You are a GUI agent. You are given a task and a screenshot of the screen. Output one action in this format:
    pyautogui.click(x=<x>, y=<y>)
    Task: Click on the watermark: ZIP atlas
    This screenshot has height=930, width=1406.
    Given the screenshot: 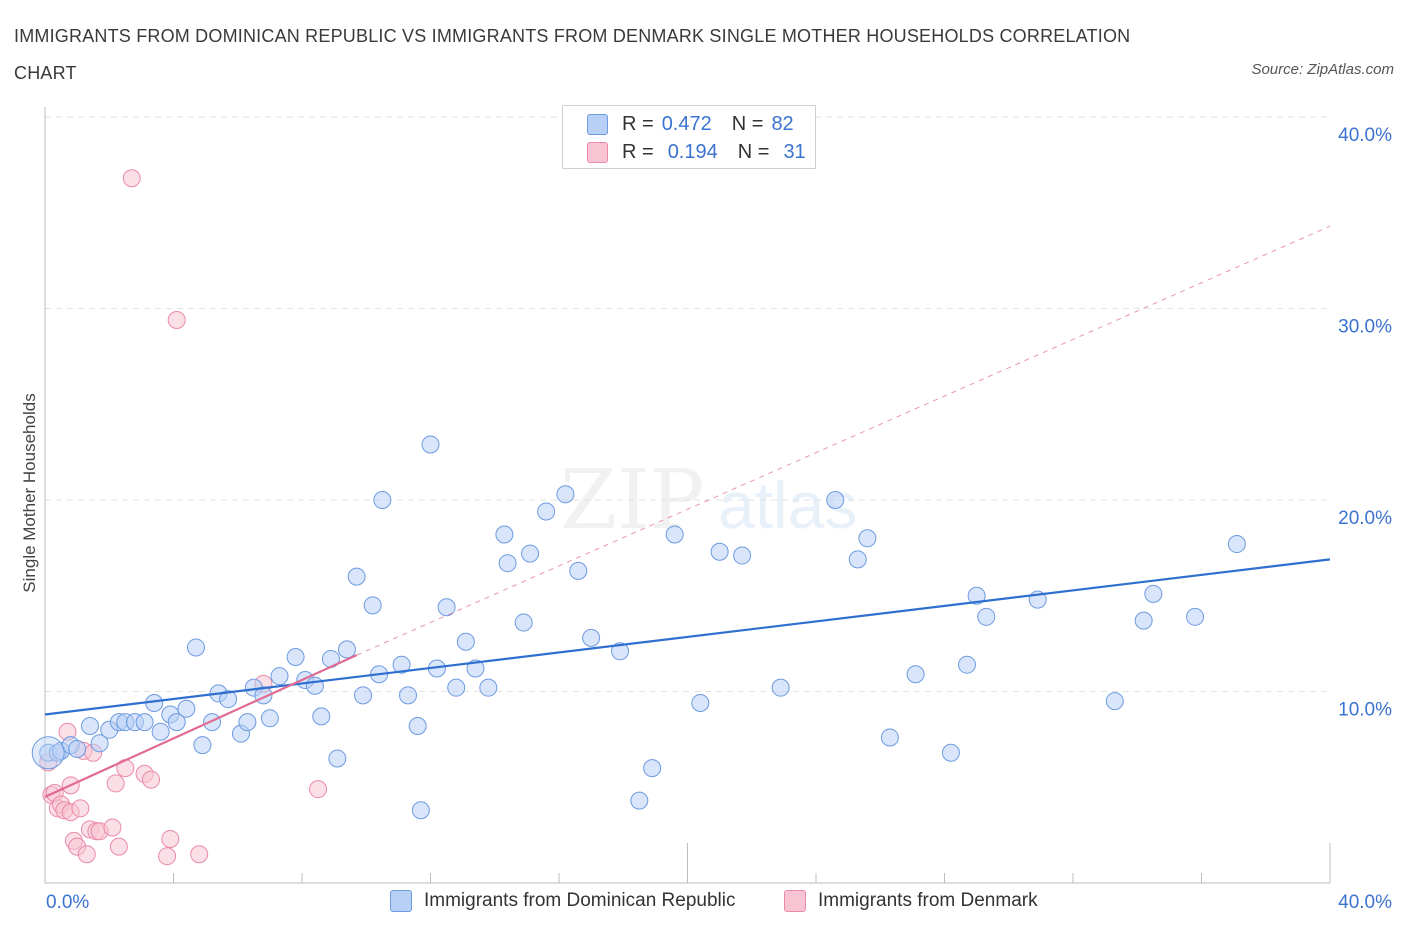 What is the action you would take?
    pyautogui.click(x=708, y=500)
    